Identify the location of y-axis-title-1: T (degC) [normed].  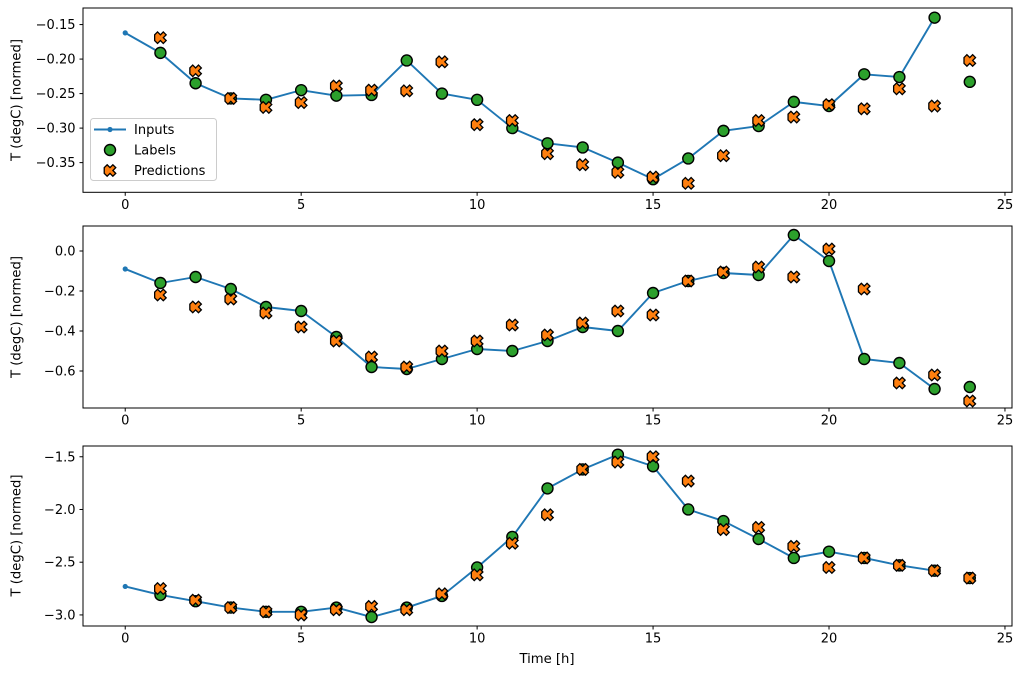
(17, 100).